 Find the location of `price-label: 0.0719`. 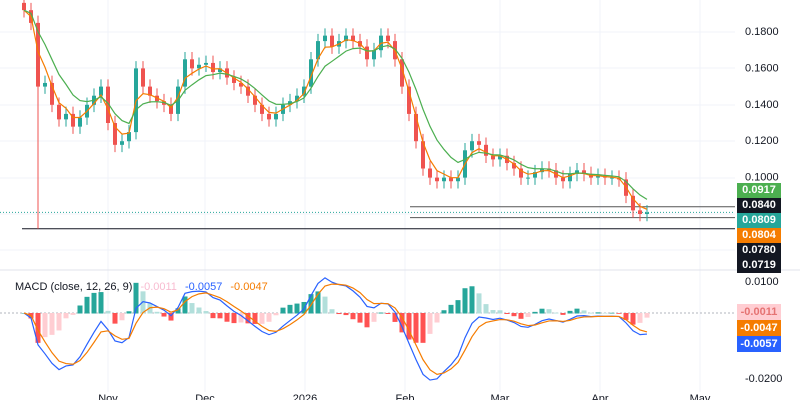

price-label: 0.0719 is located at coordinates (759, 265).